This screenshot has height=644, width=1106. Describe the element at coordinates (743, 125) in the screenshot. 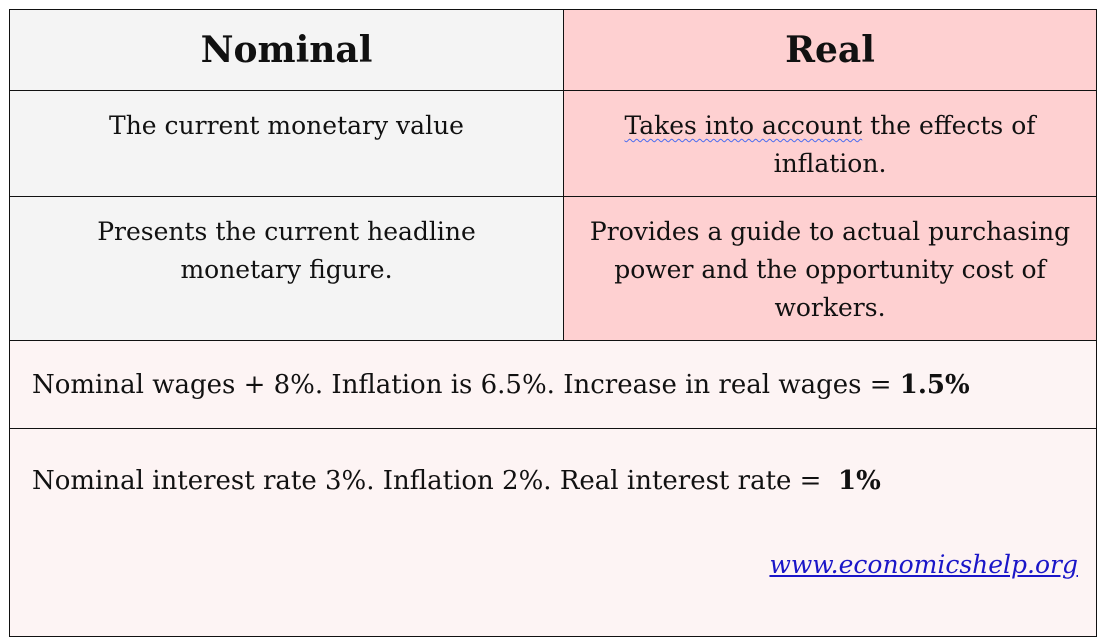

I see `spellcheck-underlined-text: Takes into account` at that location.